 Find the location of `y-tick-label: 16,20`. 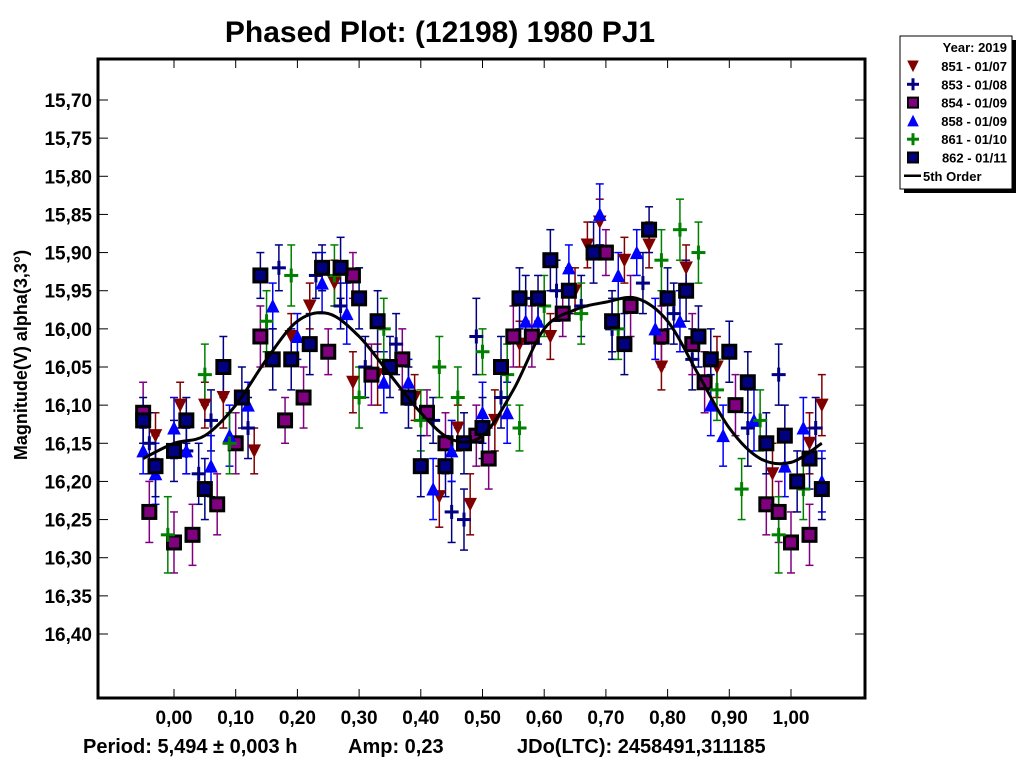

y-tick-label: 16,20 is located at coordinates (68, 482).